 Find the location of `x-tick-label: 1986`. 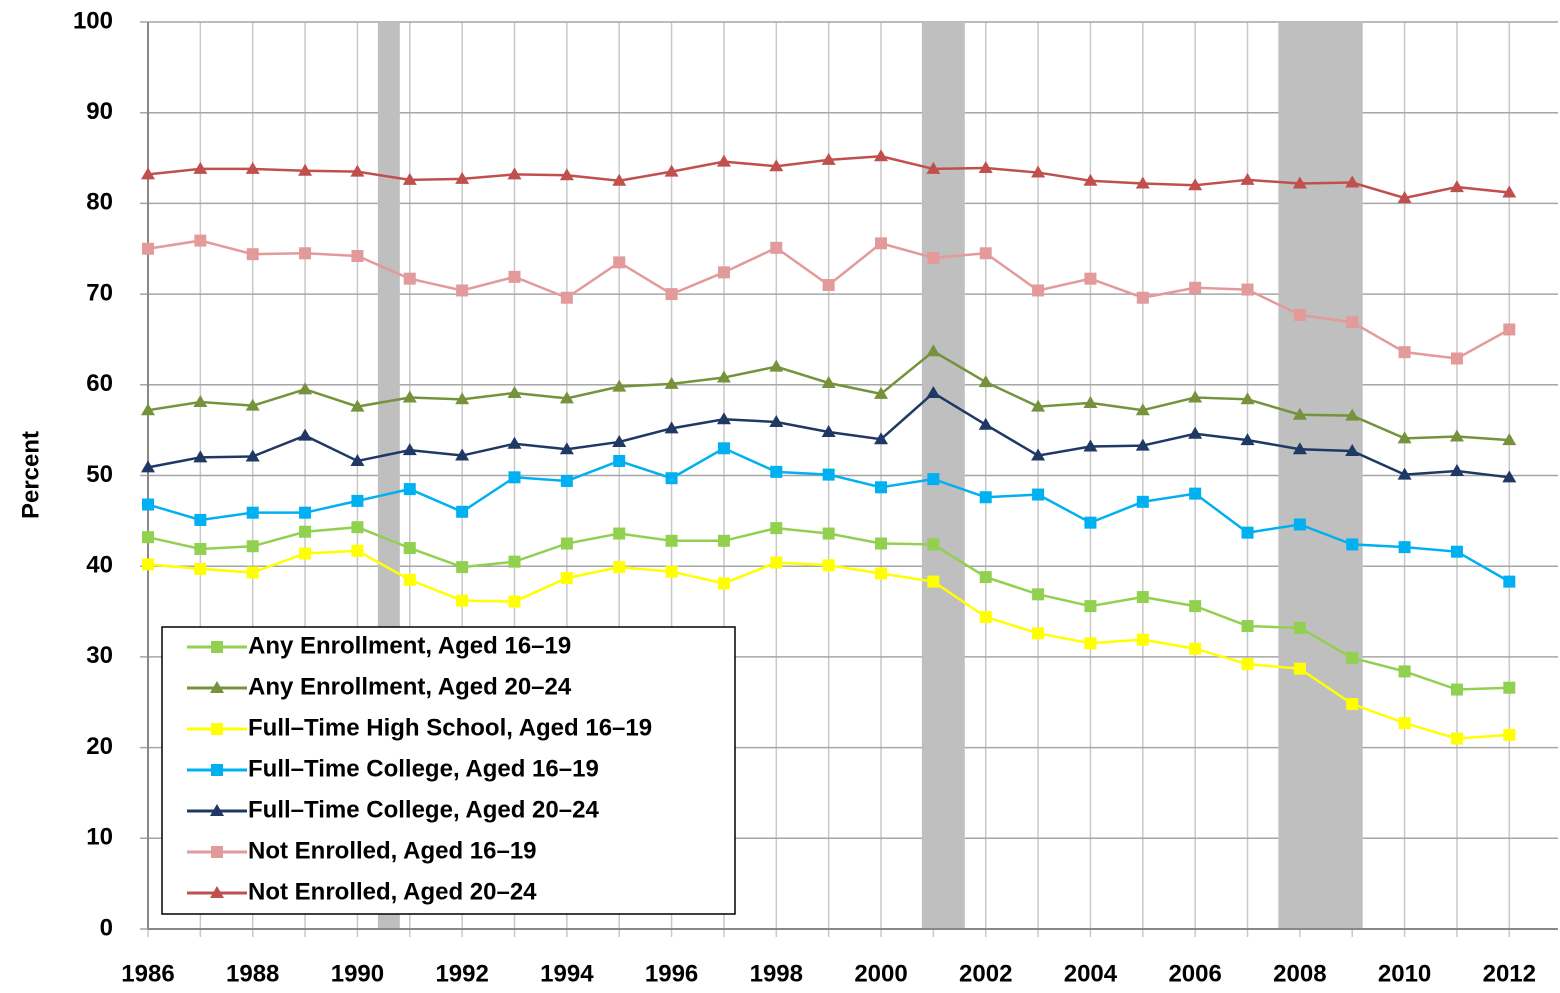

x-tick-label: 1986 is located at coordinates (147, 973).